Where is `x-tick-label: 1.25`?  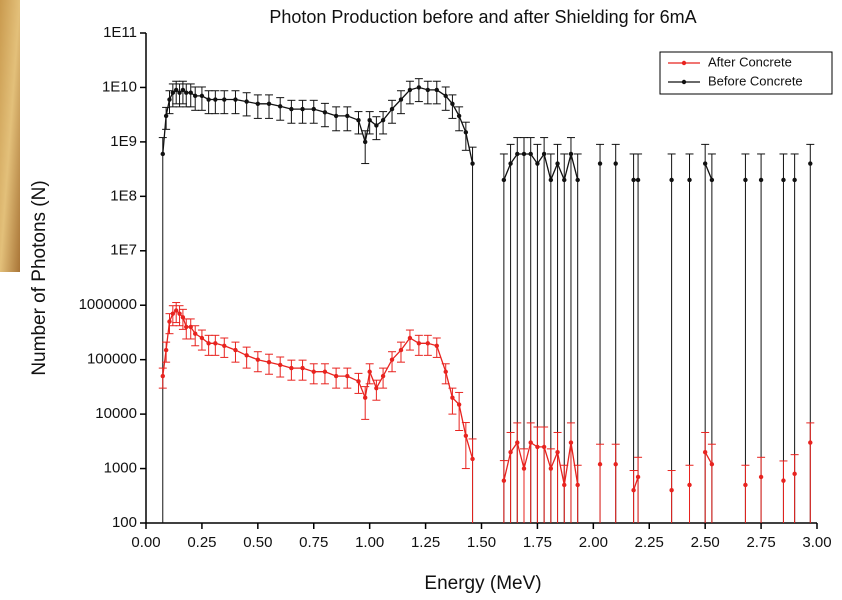
x-tick-label: 1.25 is located at coordinates (425, 542).